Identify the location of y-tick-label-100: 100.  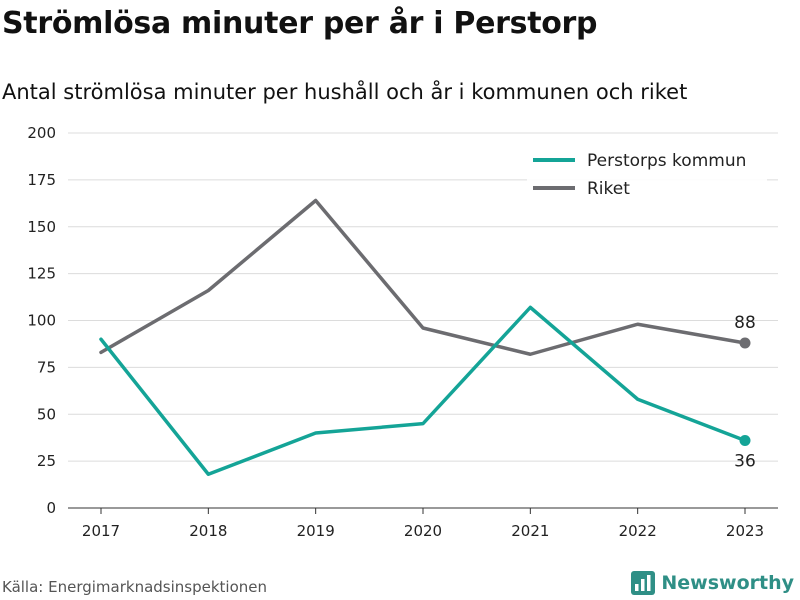
(41, 321).